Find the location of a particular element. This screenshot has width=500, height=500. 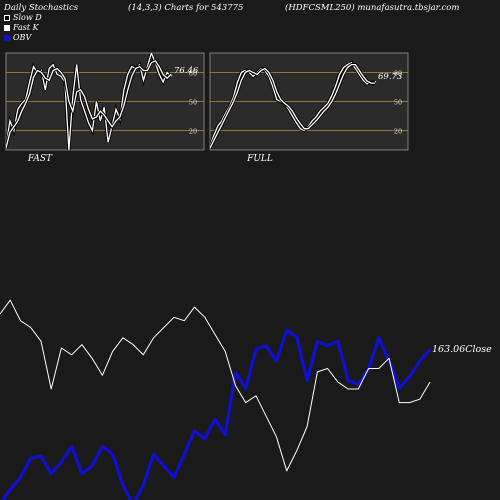

legend-label-fast-k: Fast K is located at coordinates (26, 27).